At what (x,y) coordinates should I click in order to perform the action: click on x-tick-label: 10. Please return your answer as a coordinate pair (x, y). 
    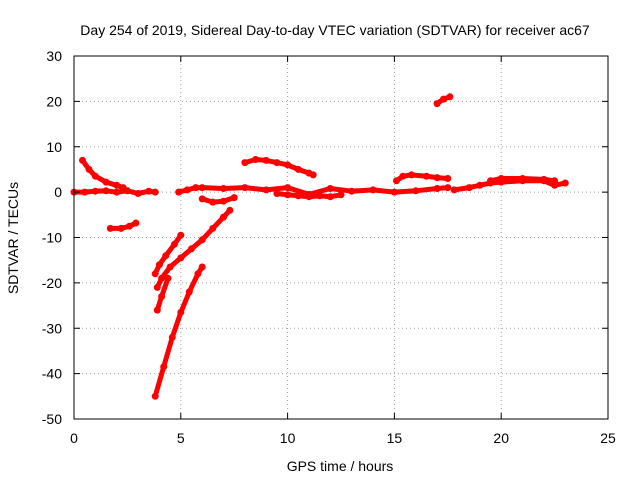
    Looking at the image, I should click on (288, 438).